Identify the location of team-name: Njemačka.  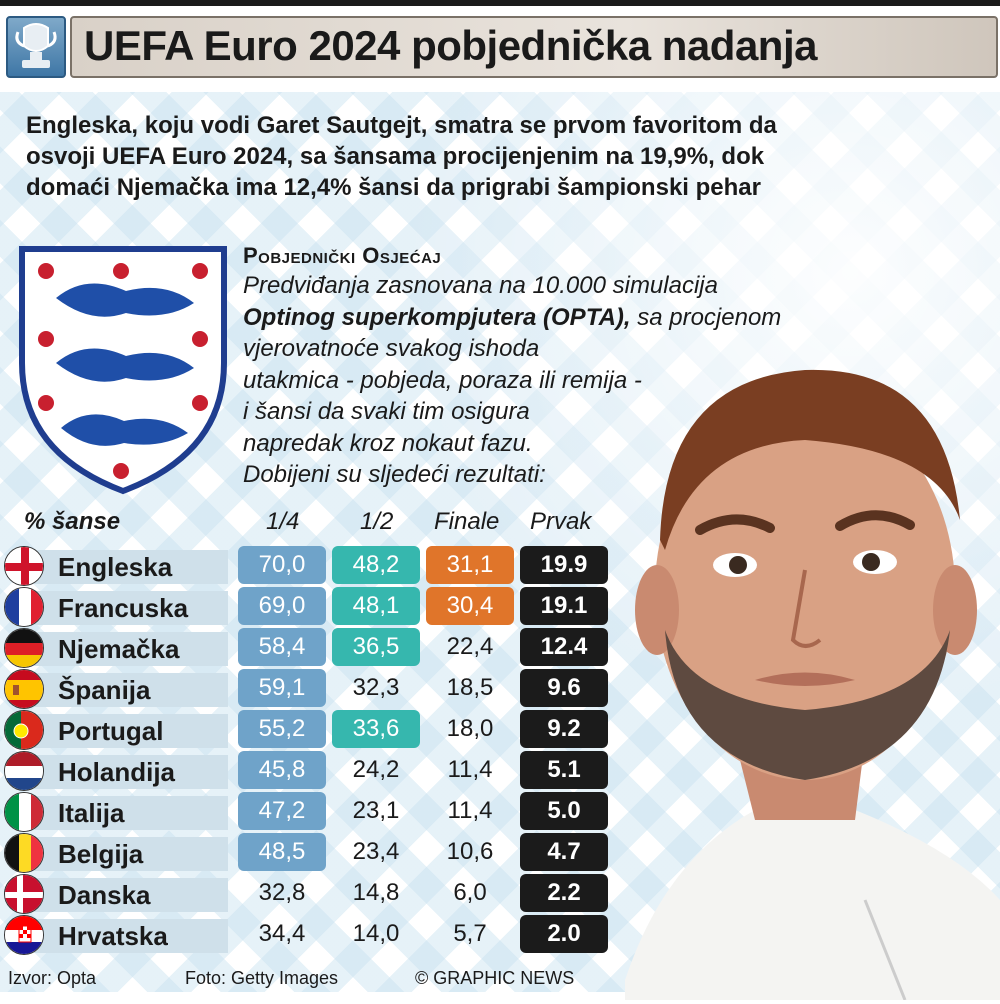
(119, 649).